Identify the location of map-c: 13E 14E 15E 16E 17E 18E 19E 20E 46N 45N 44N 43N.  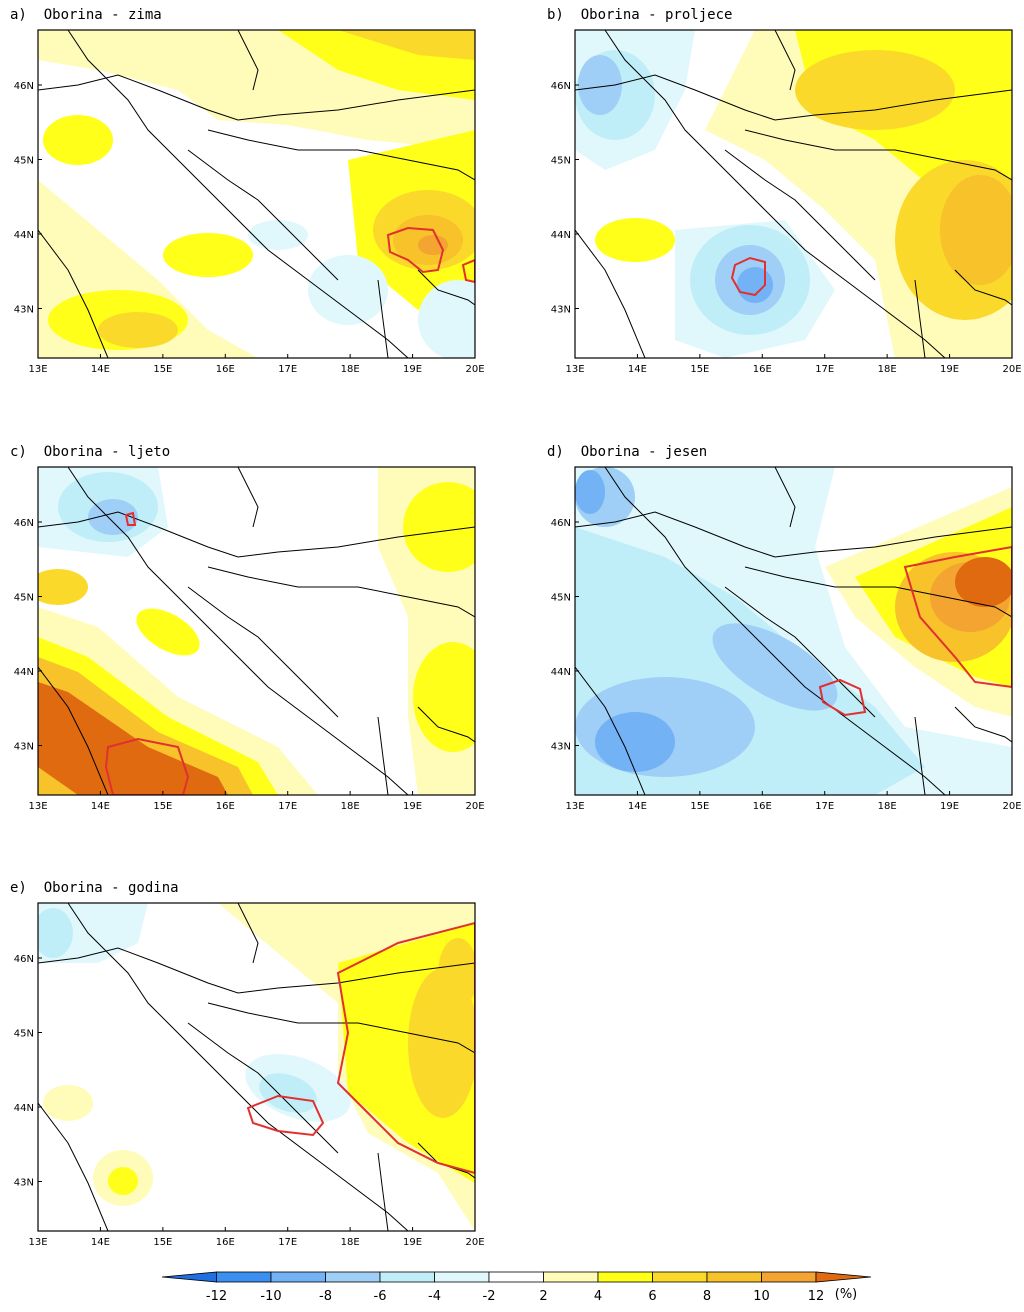
(249, 639).